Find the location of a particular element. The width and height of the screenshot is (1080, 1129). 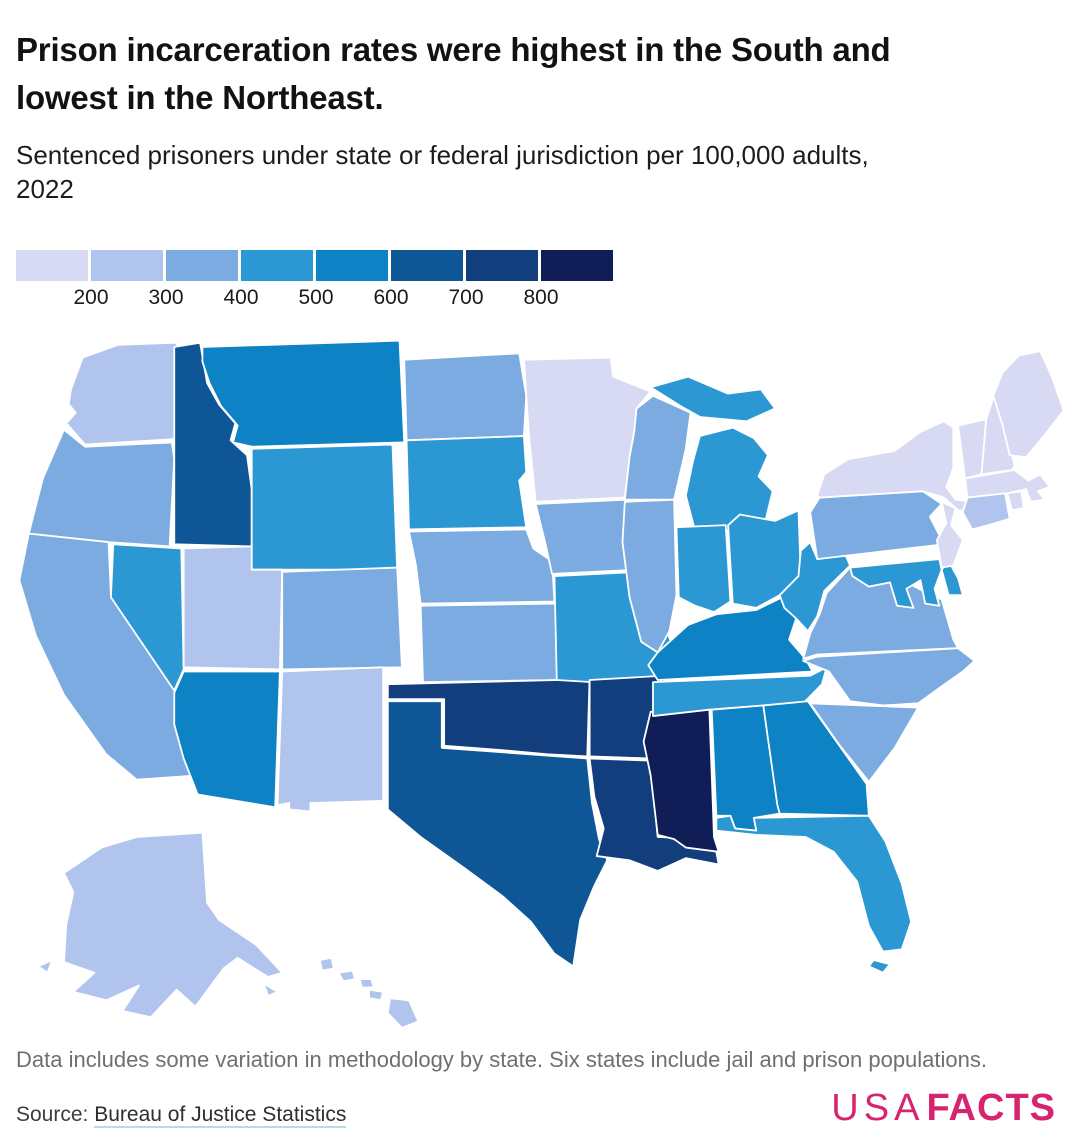

legend-labels: 200 300 400 500 600 700 800 is located at coordinates (326, 301).